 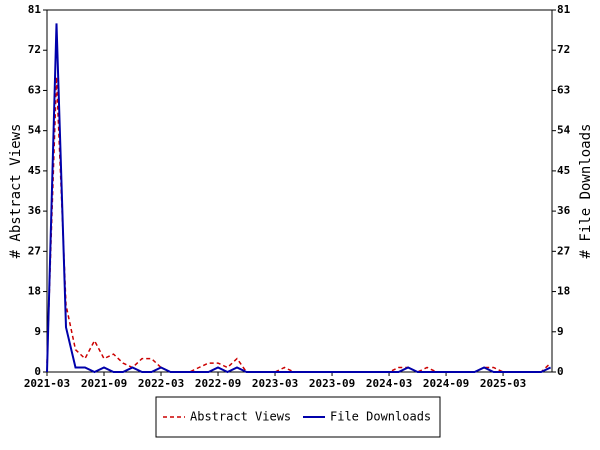 What do you see at coordinates (34, 250) in the screenshot?
I see `y-tick-label: 27` at bounding box center [34, 250].